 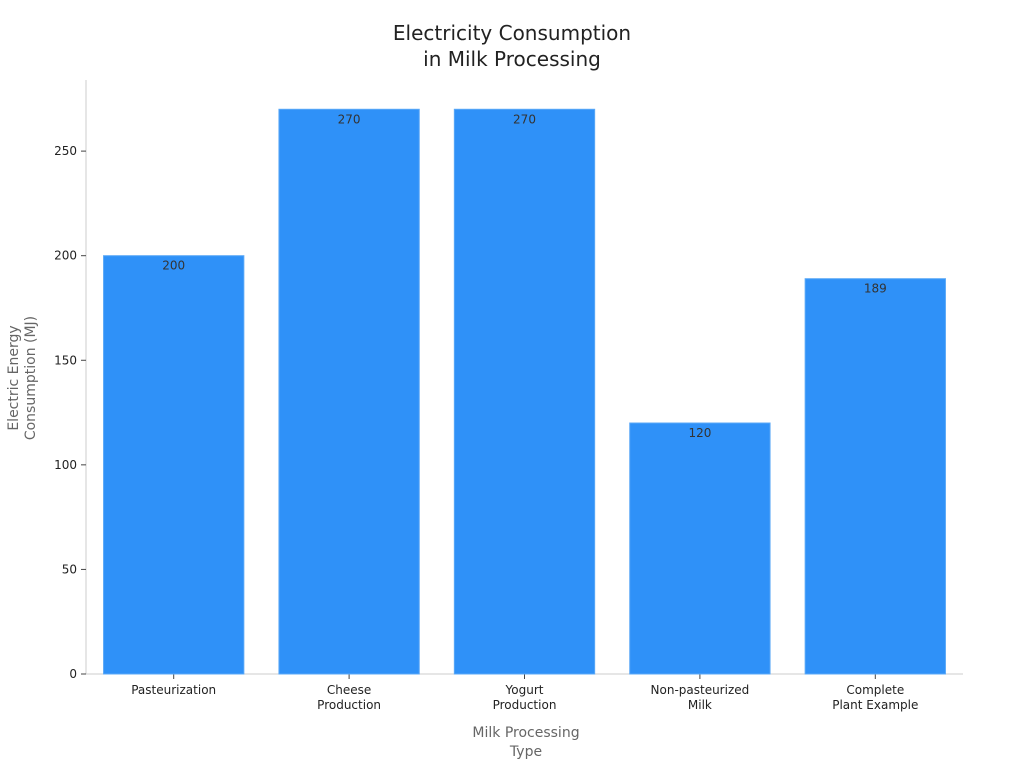 I want to click on chart-title-text-line: Electricity Consumption, so click(x=512, y=33).